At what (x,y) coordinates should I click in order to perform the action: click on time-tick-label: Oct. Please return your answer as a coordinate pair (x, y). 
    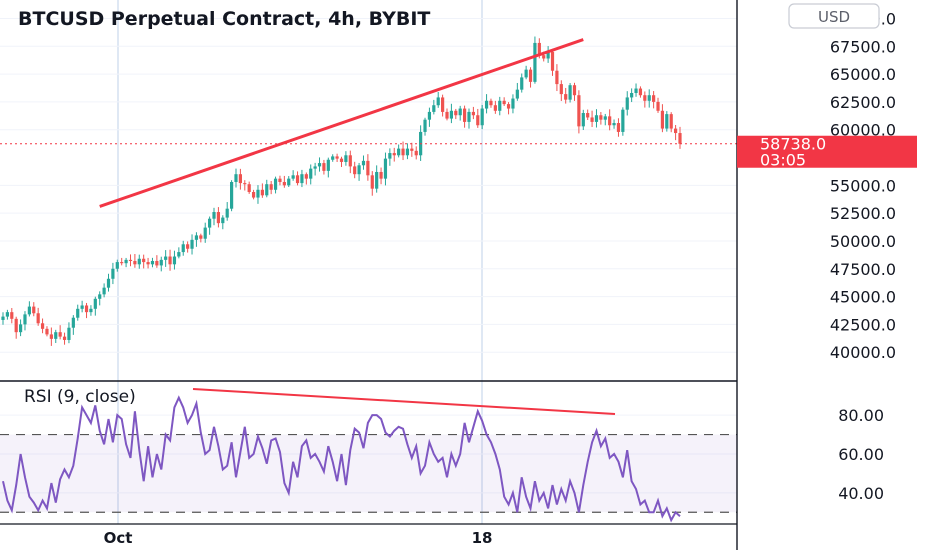
    Looking at the image, I should click on (118, 538).